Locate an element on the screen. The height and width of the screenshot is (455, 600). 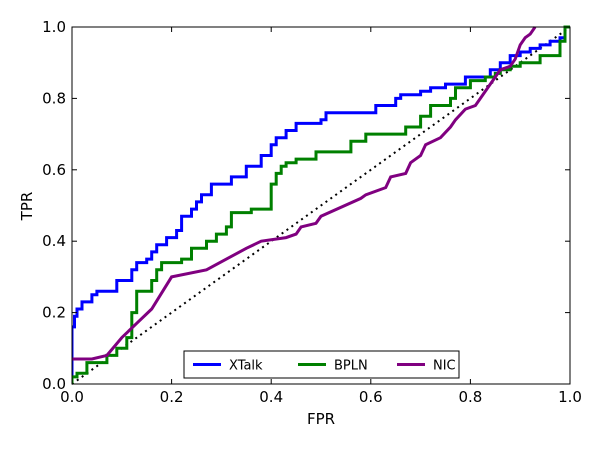
y-axis-label: TPR is located at coordinates (27, 207).